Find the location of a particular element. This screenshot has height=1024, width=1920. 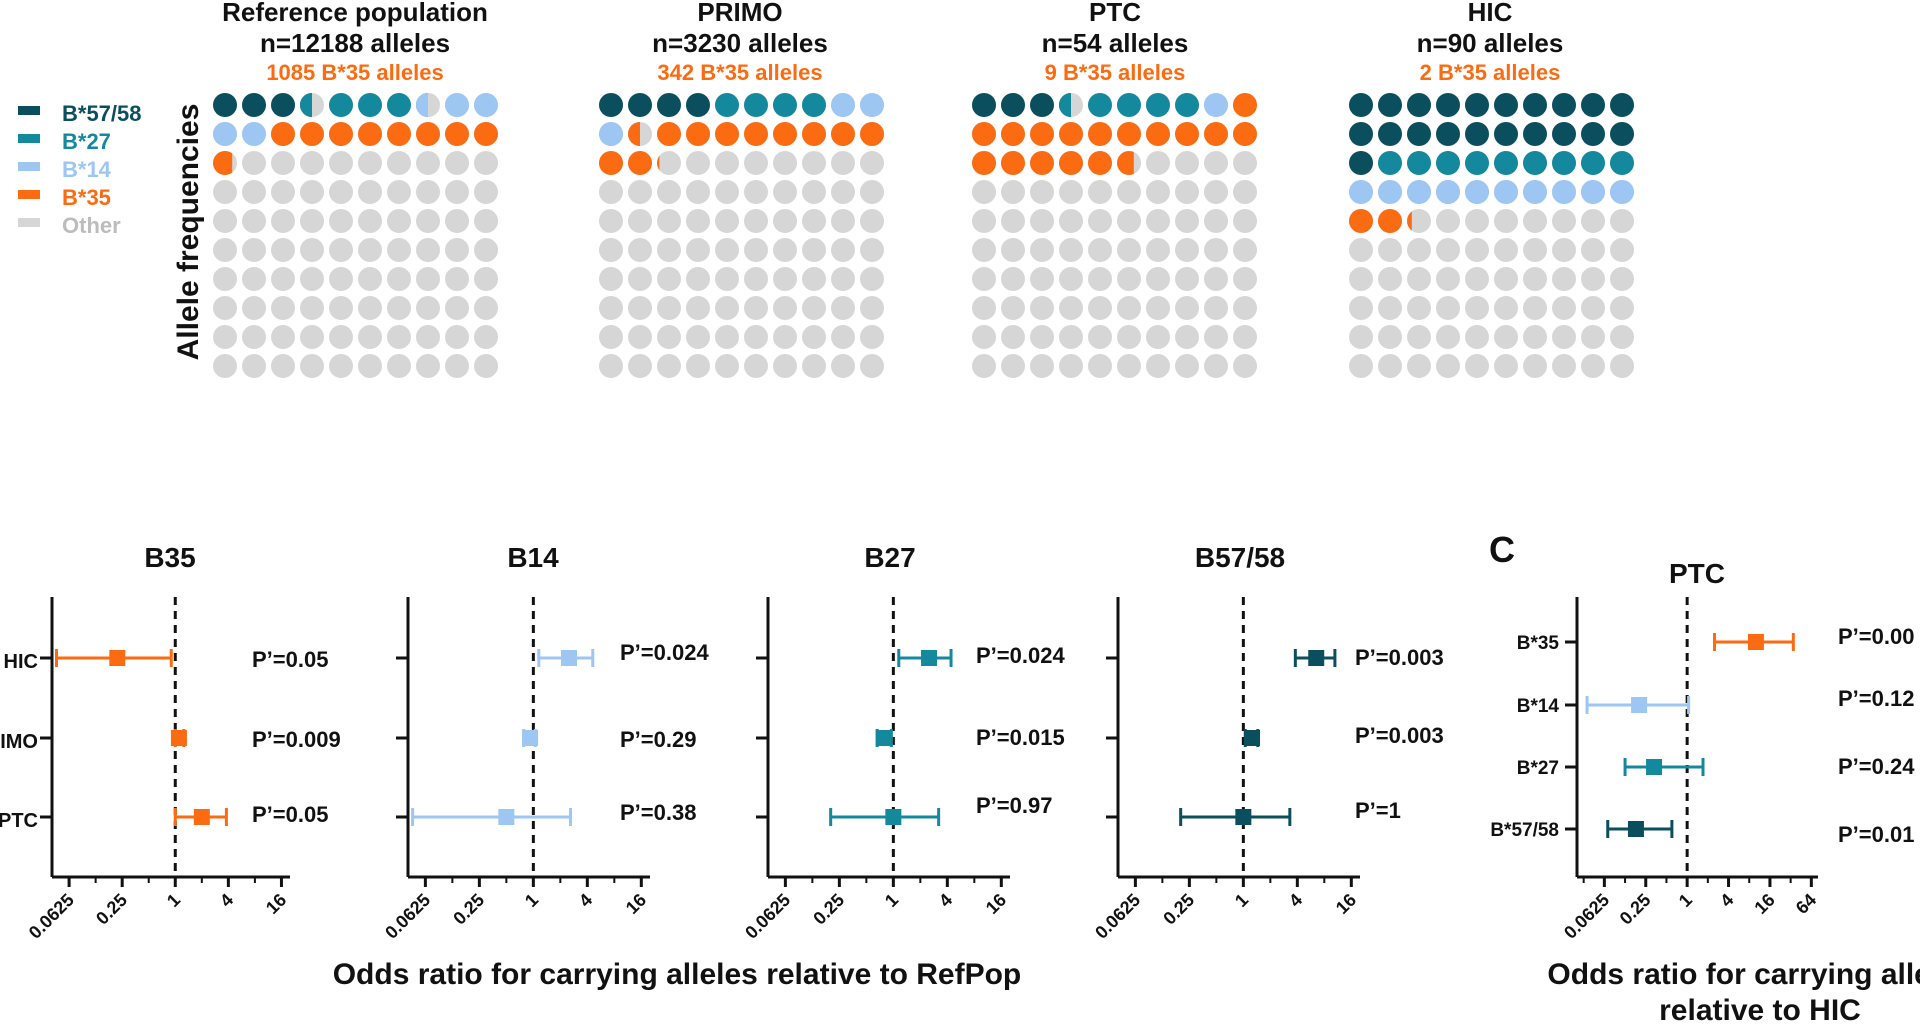

x-tick-label: 0.0625 is located at coordinates (767, 916).